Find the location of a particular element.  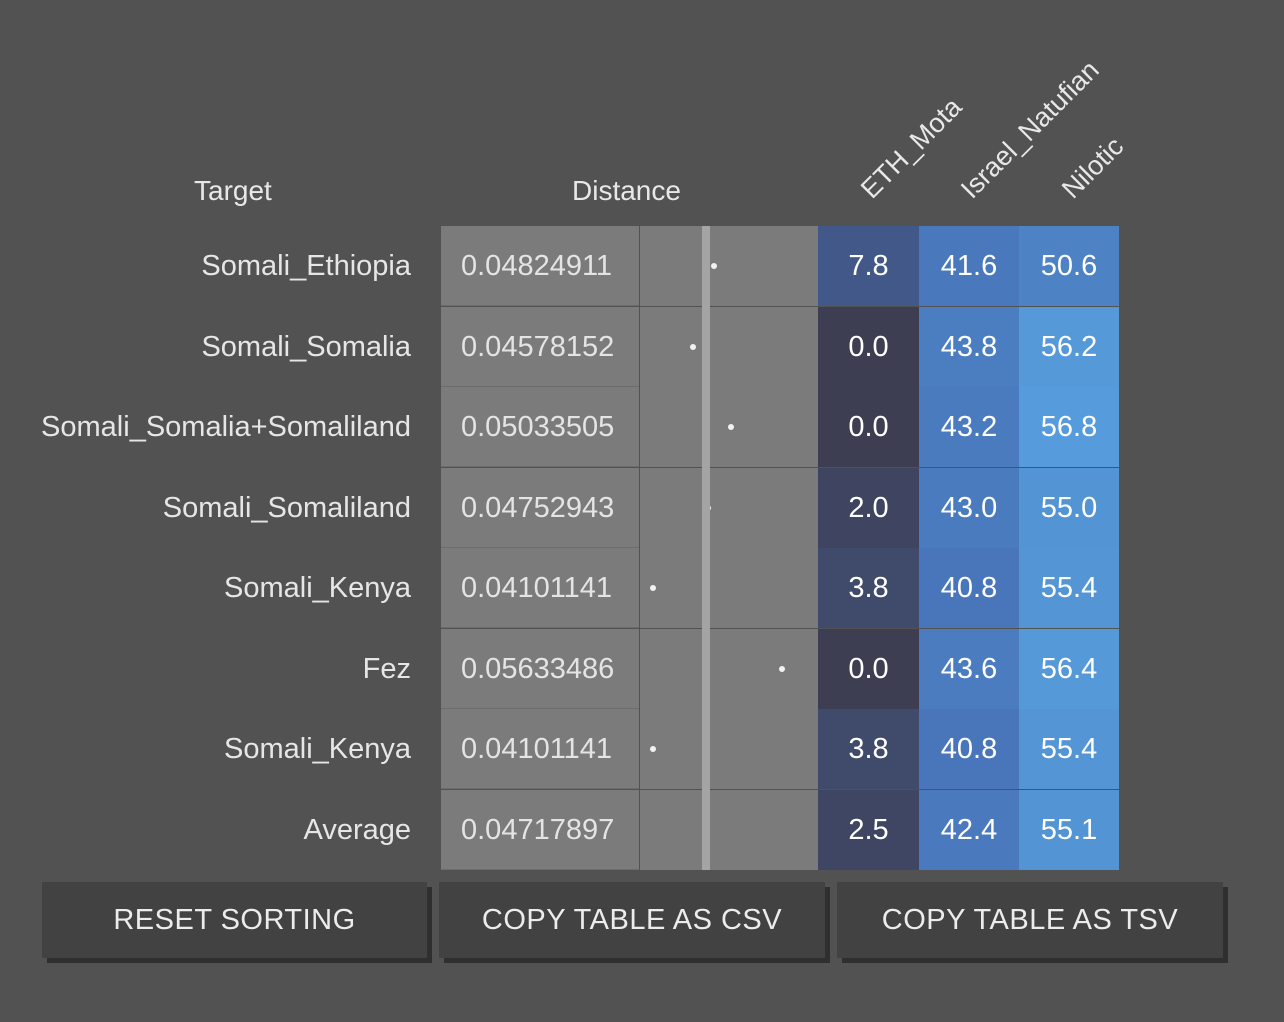

column-header-eth-mota: ETH_Mota is located at coordinates (911, 148).